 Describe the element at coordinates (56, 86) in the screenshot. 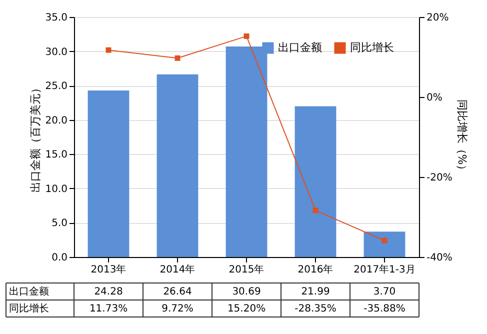

I see `y-tick-label: 25.0` at that location.